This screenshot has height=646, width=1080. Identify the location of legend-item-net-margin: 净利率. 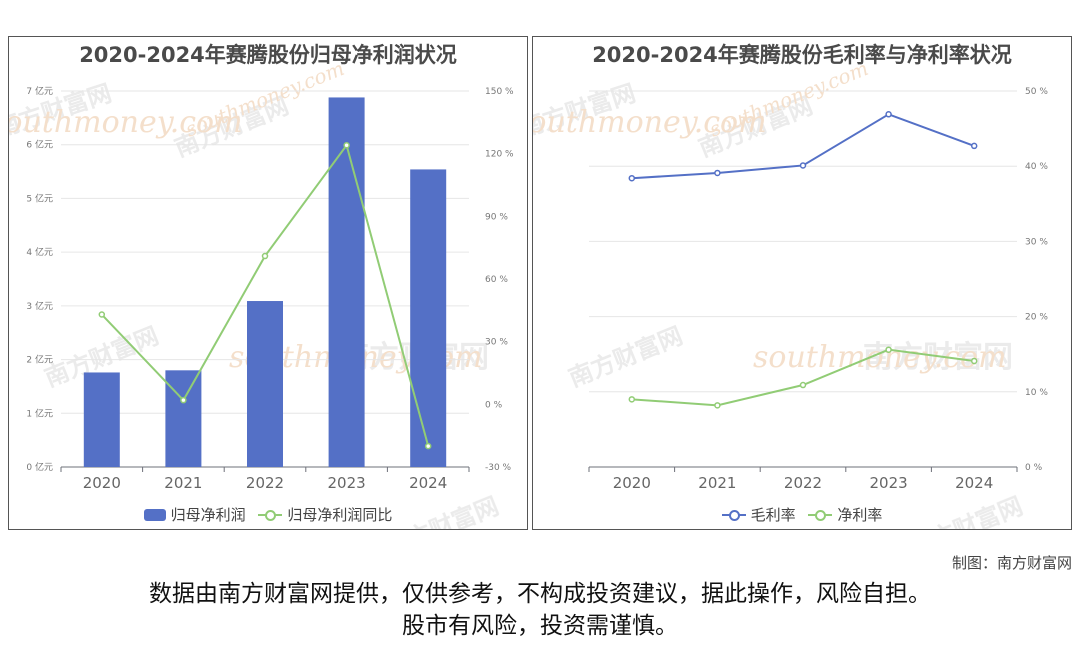
(845, 514).